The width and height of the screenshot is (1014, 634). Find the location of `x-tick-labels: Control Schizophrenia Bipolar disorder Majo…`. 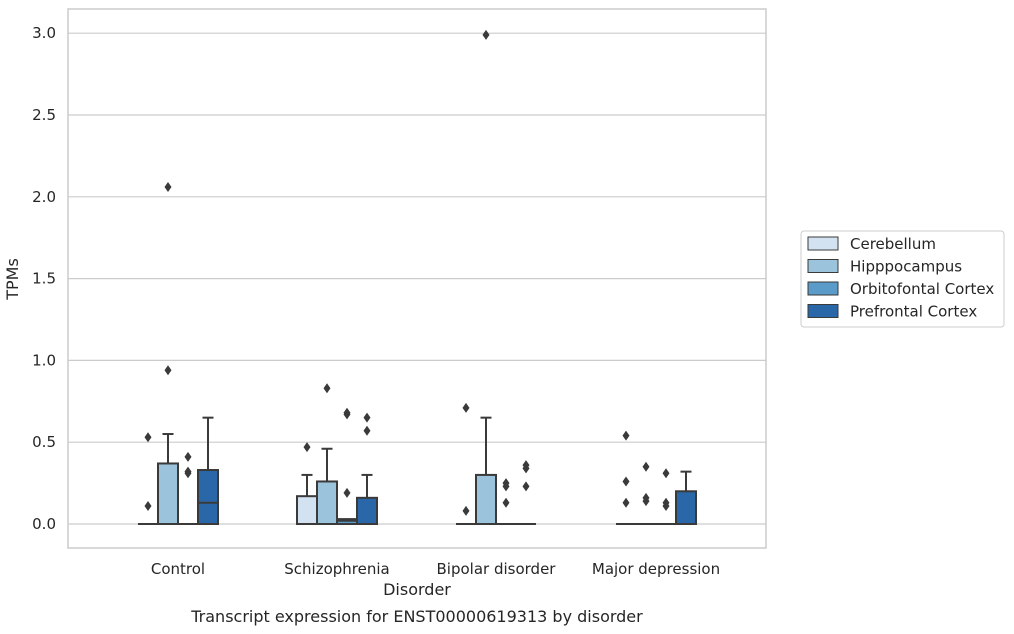

x-tick-labels: Control Schizophrenia Bipolar disorder Majo… is located at coordinates (435, 569).